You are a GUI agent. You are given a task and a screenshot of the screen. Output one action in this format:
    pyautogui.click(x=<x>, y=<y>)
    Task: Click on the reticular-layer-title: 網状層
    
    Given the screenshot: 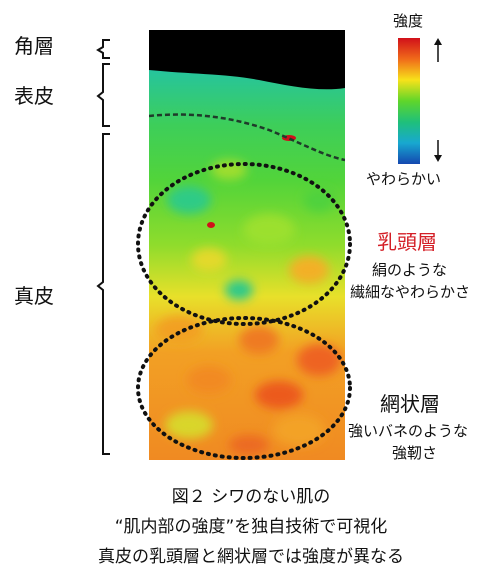 What is the action you would take?
    pyautogui.click(x=410, y=404)
    